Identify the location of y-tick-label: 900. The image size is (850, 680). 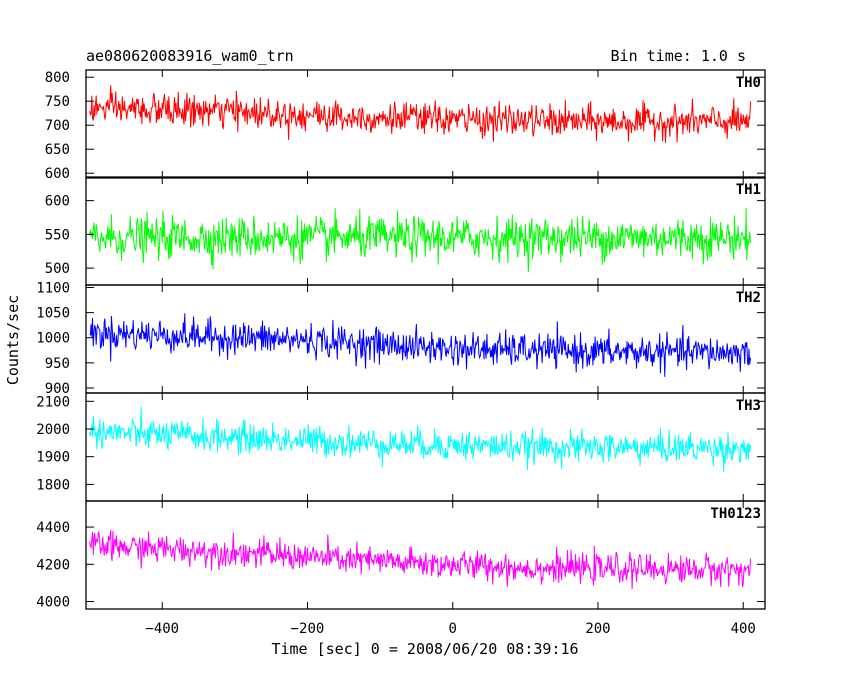
(57, 389).